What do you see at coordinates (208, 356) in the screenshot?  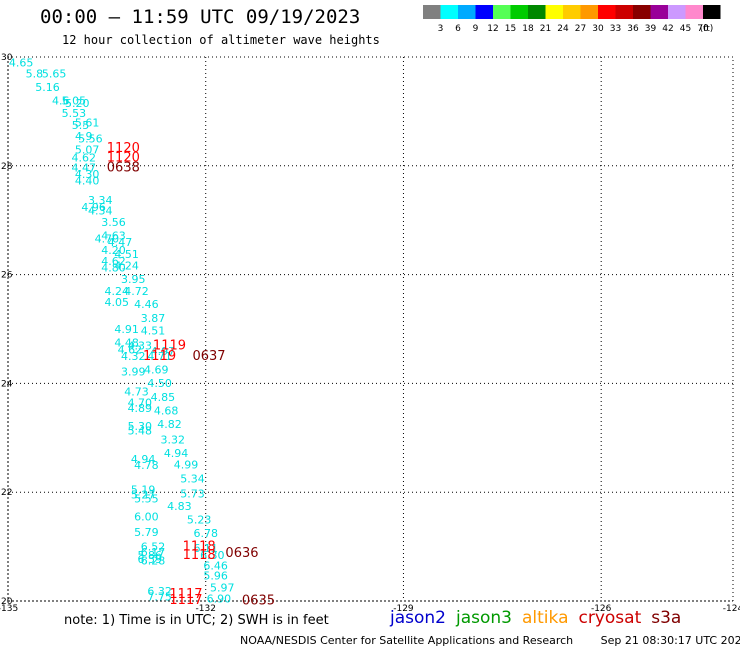 I see `pass-time-label: 0637` at bounding box center [208, 356].